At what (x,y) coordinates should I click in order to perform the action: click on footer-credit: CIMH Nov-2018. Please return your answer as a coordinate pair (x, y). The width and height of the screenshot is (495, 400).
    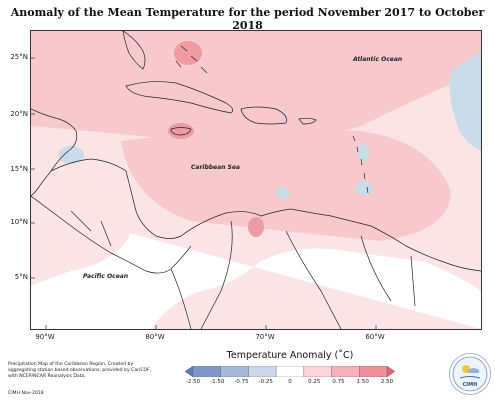
    Looking at the image, I should click on (26, 393).